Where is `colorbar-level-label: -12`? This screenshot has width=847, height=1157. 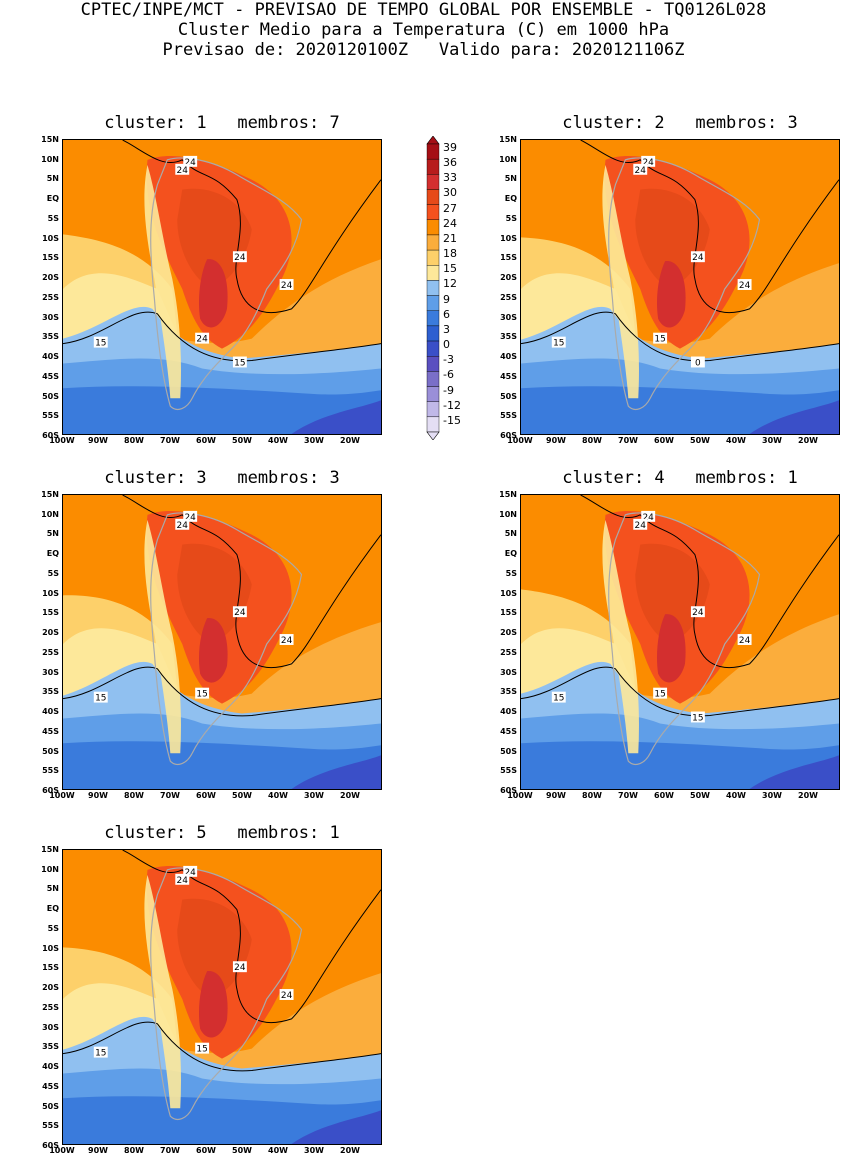
colorbar-level-label: -12 is located at coordinates (452, 405).